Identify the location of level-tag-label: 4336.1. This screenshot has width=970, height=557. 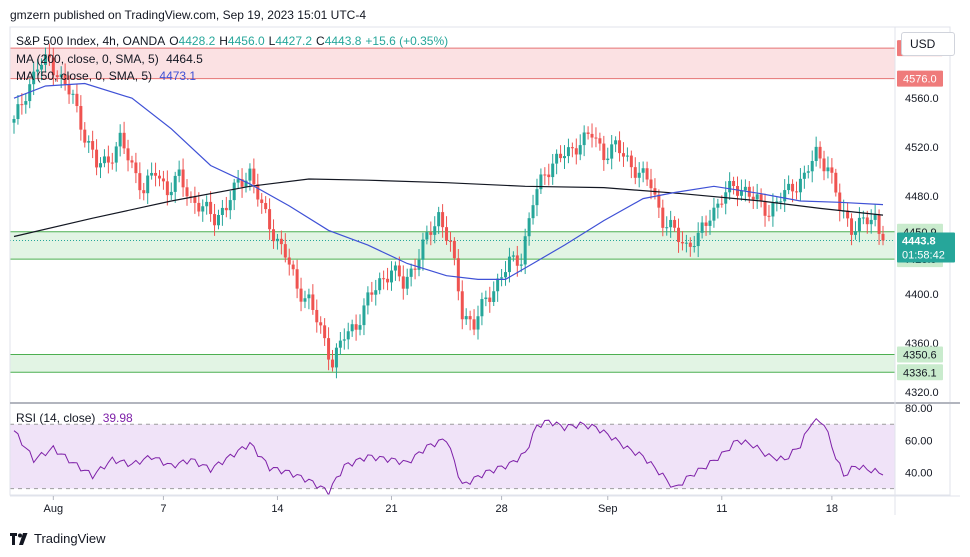
(920, 373).